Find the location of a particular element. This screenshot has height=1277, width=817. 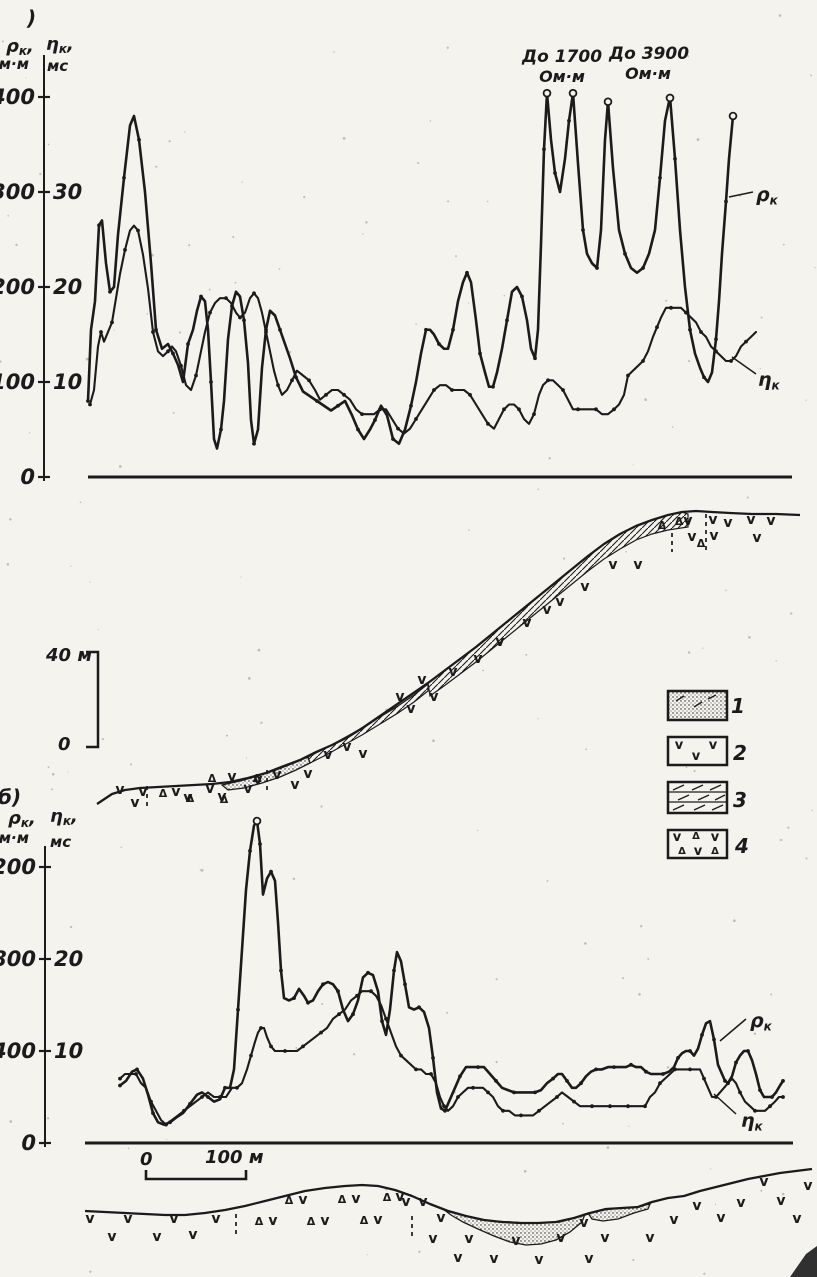

legend-item-1-number: 1 is located at coordinates (738, 706).